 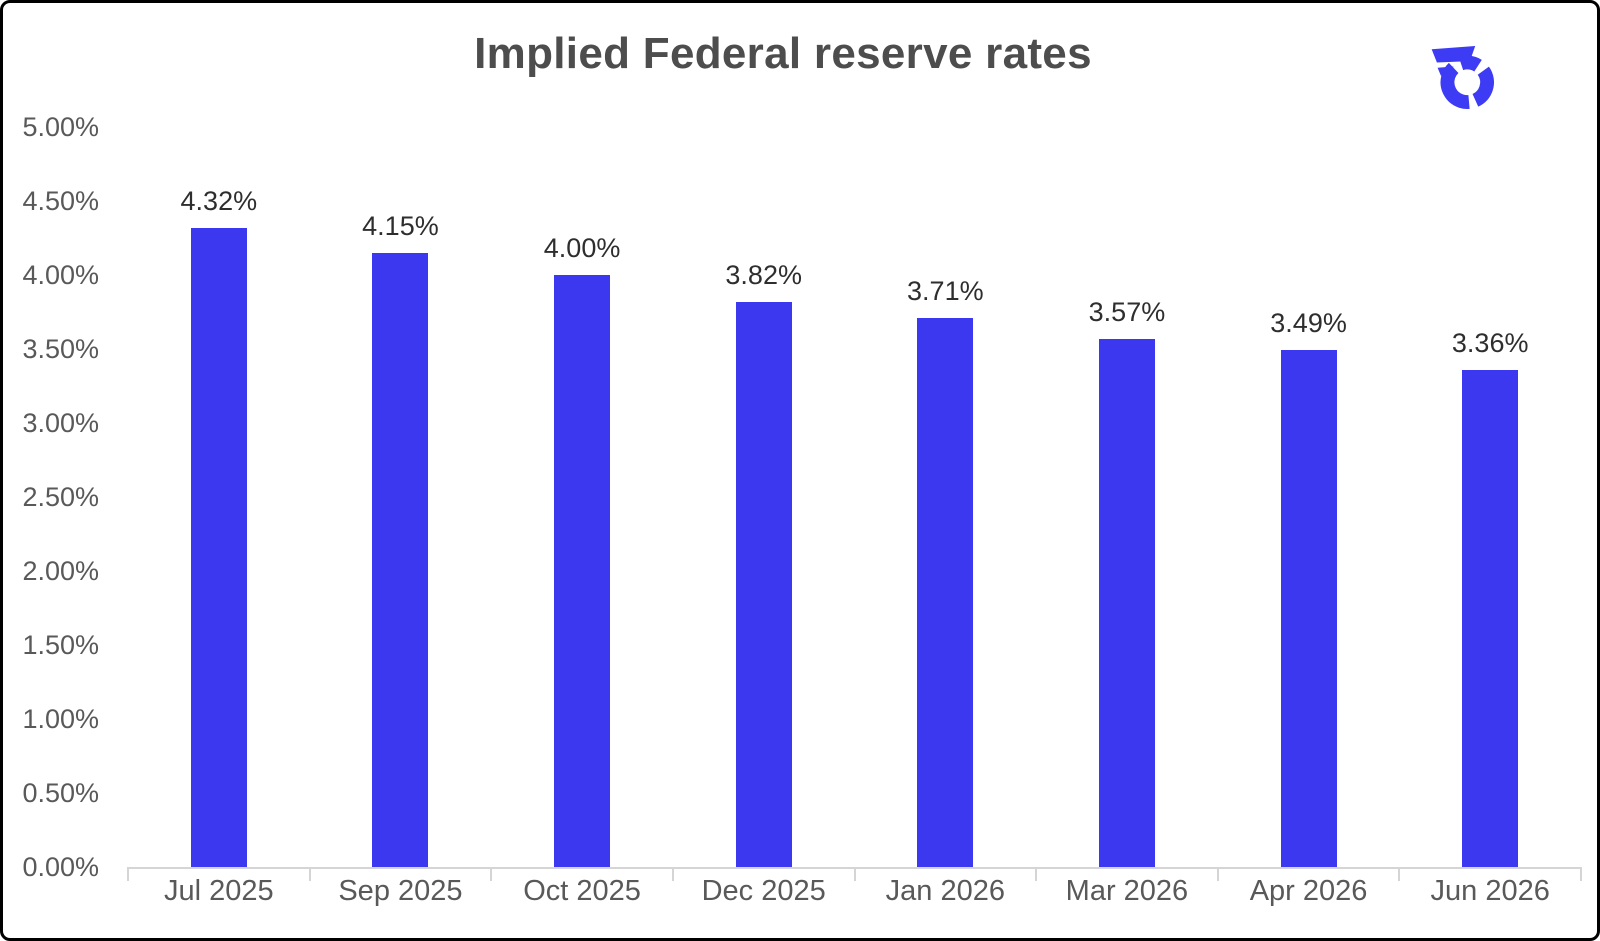 What do you see at coordinates (60, 867) in the screenshot?
I see `y-tick-label: 0.00%` at bounding box center [60, 867].